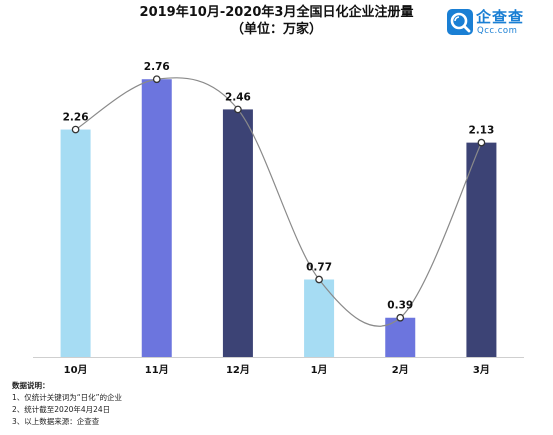 This screenshot has width=553, height=435. I want to click on logo-domain: Qcc.com, so click(497, 31).